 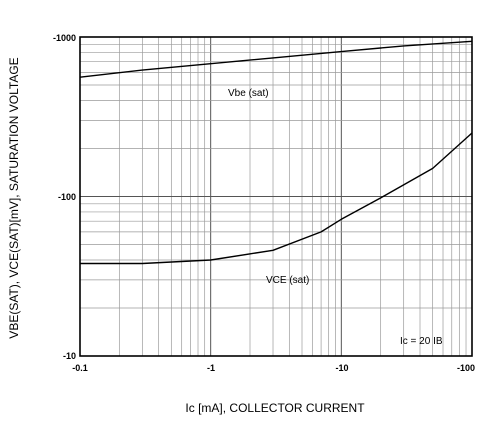 What do you see at coordinates (287, 280) in the screenshot?
I see `series-label-vce: VCE (sat)` at bounding box center [287, 280].